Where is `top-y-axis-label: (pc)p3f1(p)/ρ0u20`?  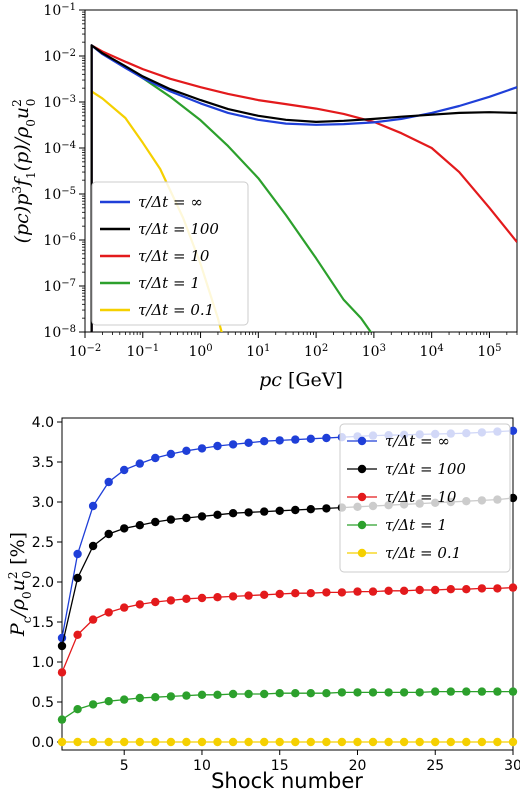
top-y-axis-label: (pc)p3f1(p)/ρ0u20 is located at coordinates (24, 171).